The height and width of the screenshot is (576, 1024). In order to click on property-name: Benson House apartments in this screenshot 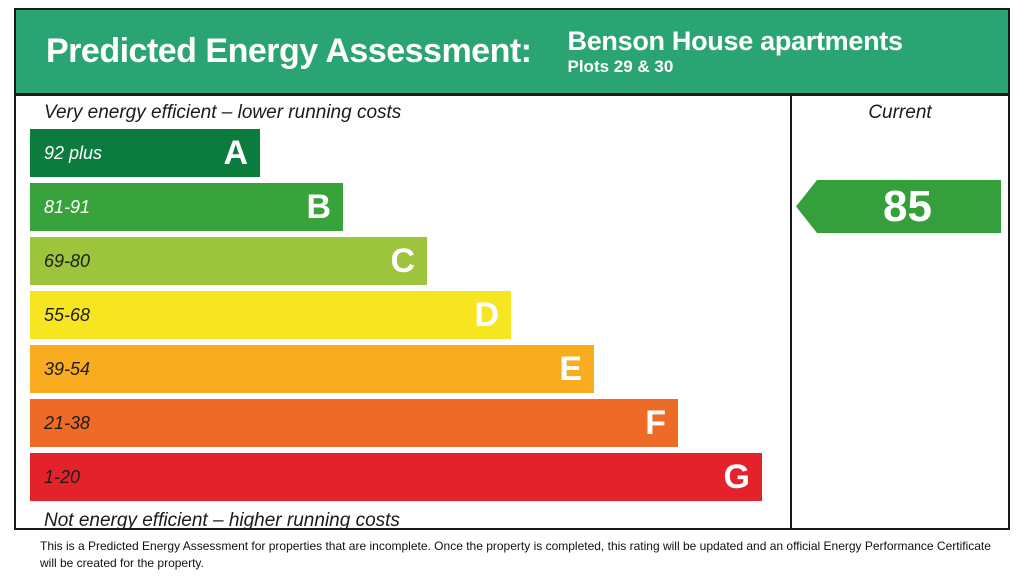, I will do `click(735, 40)`.